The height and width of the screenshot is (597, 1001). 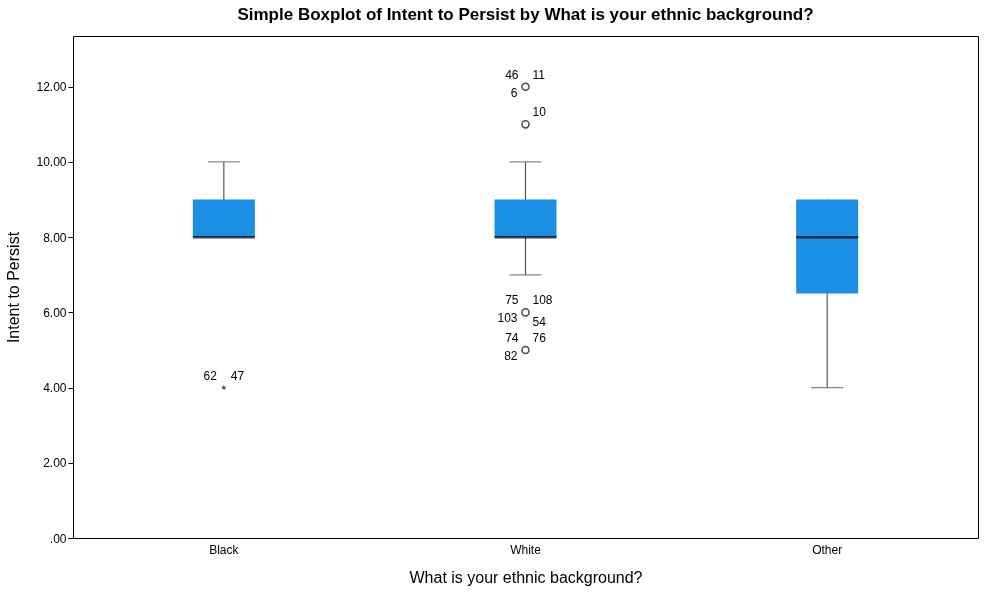 I want to click on annotation: 82, so click(x=511, y=355).